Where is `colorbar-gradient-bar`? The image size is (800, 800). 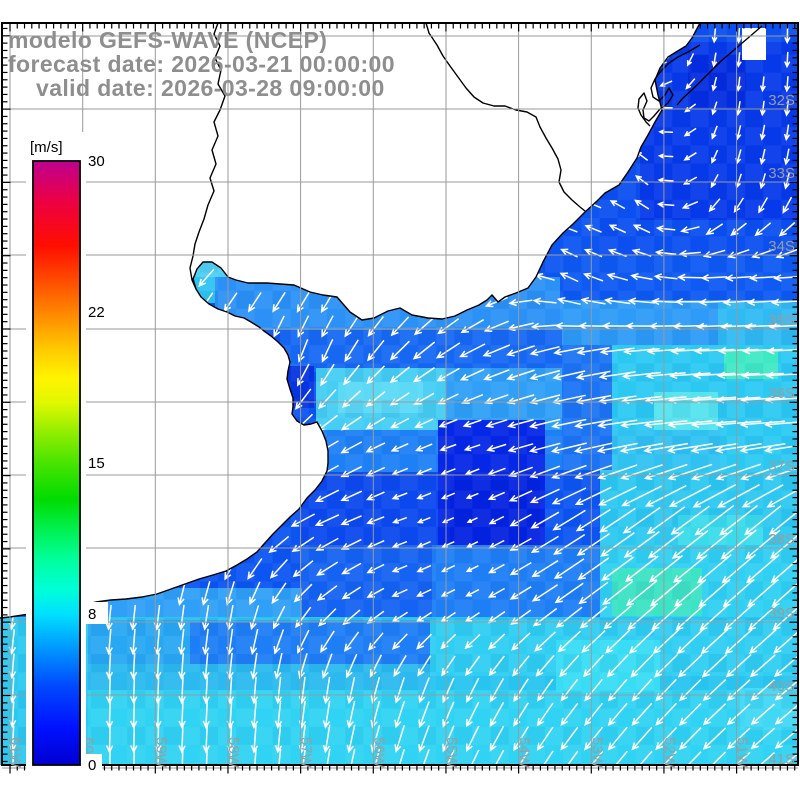
colorbar-gradient-bar is located at coordinates (56, 463).